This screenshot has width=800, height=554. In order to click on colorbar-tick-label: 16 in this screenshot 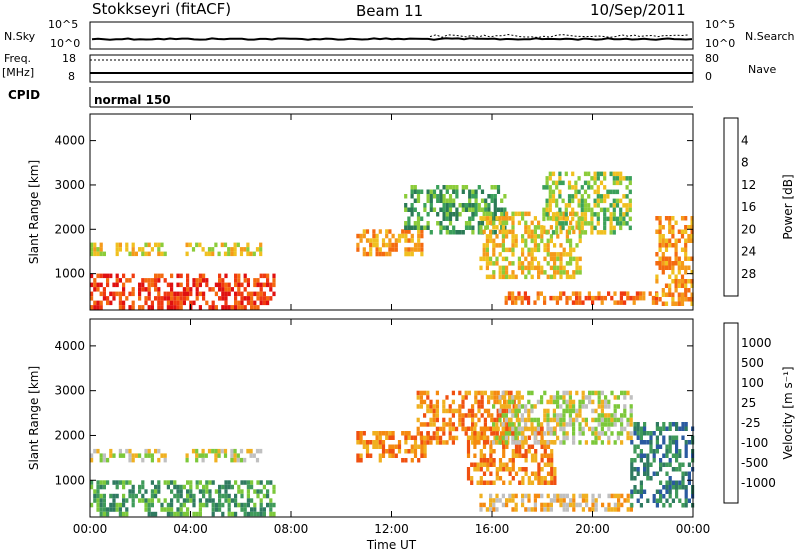, I will do `click(748, 207)`.